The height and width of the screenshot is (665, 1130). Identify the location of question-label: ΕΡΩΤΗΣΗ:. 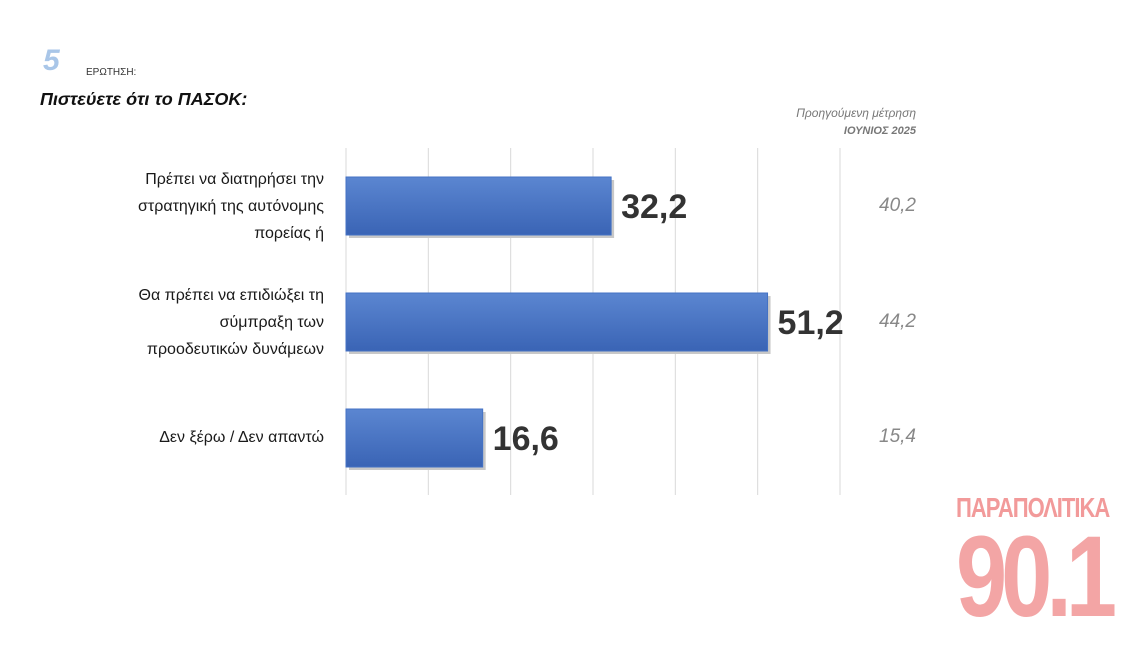
(111, 72).